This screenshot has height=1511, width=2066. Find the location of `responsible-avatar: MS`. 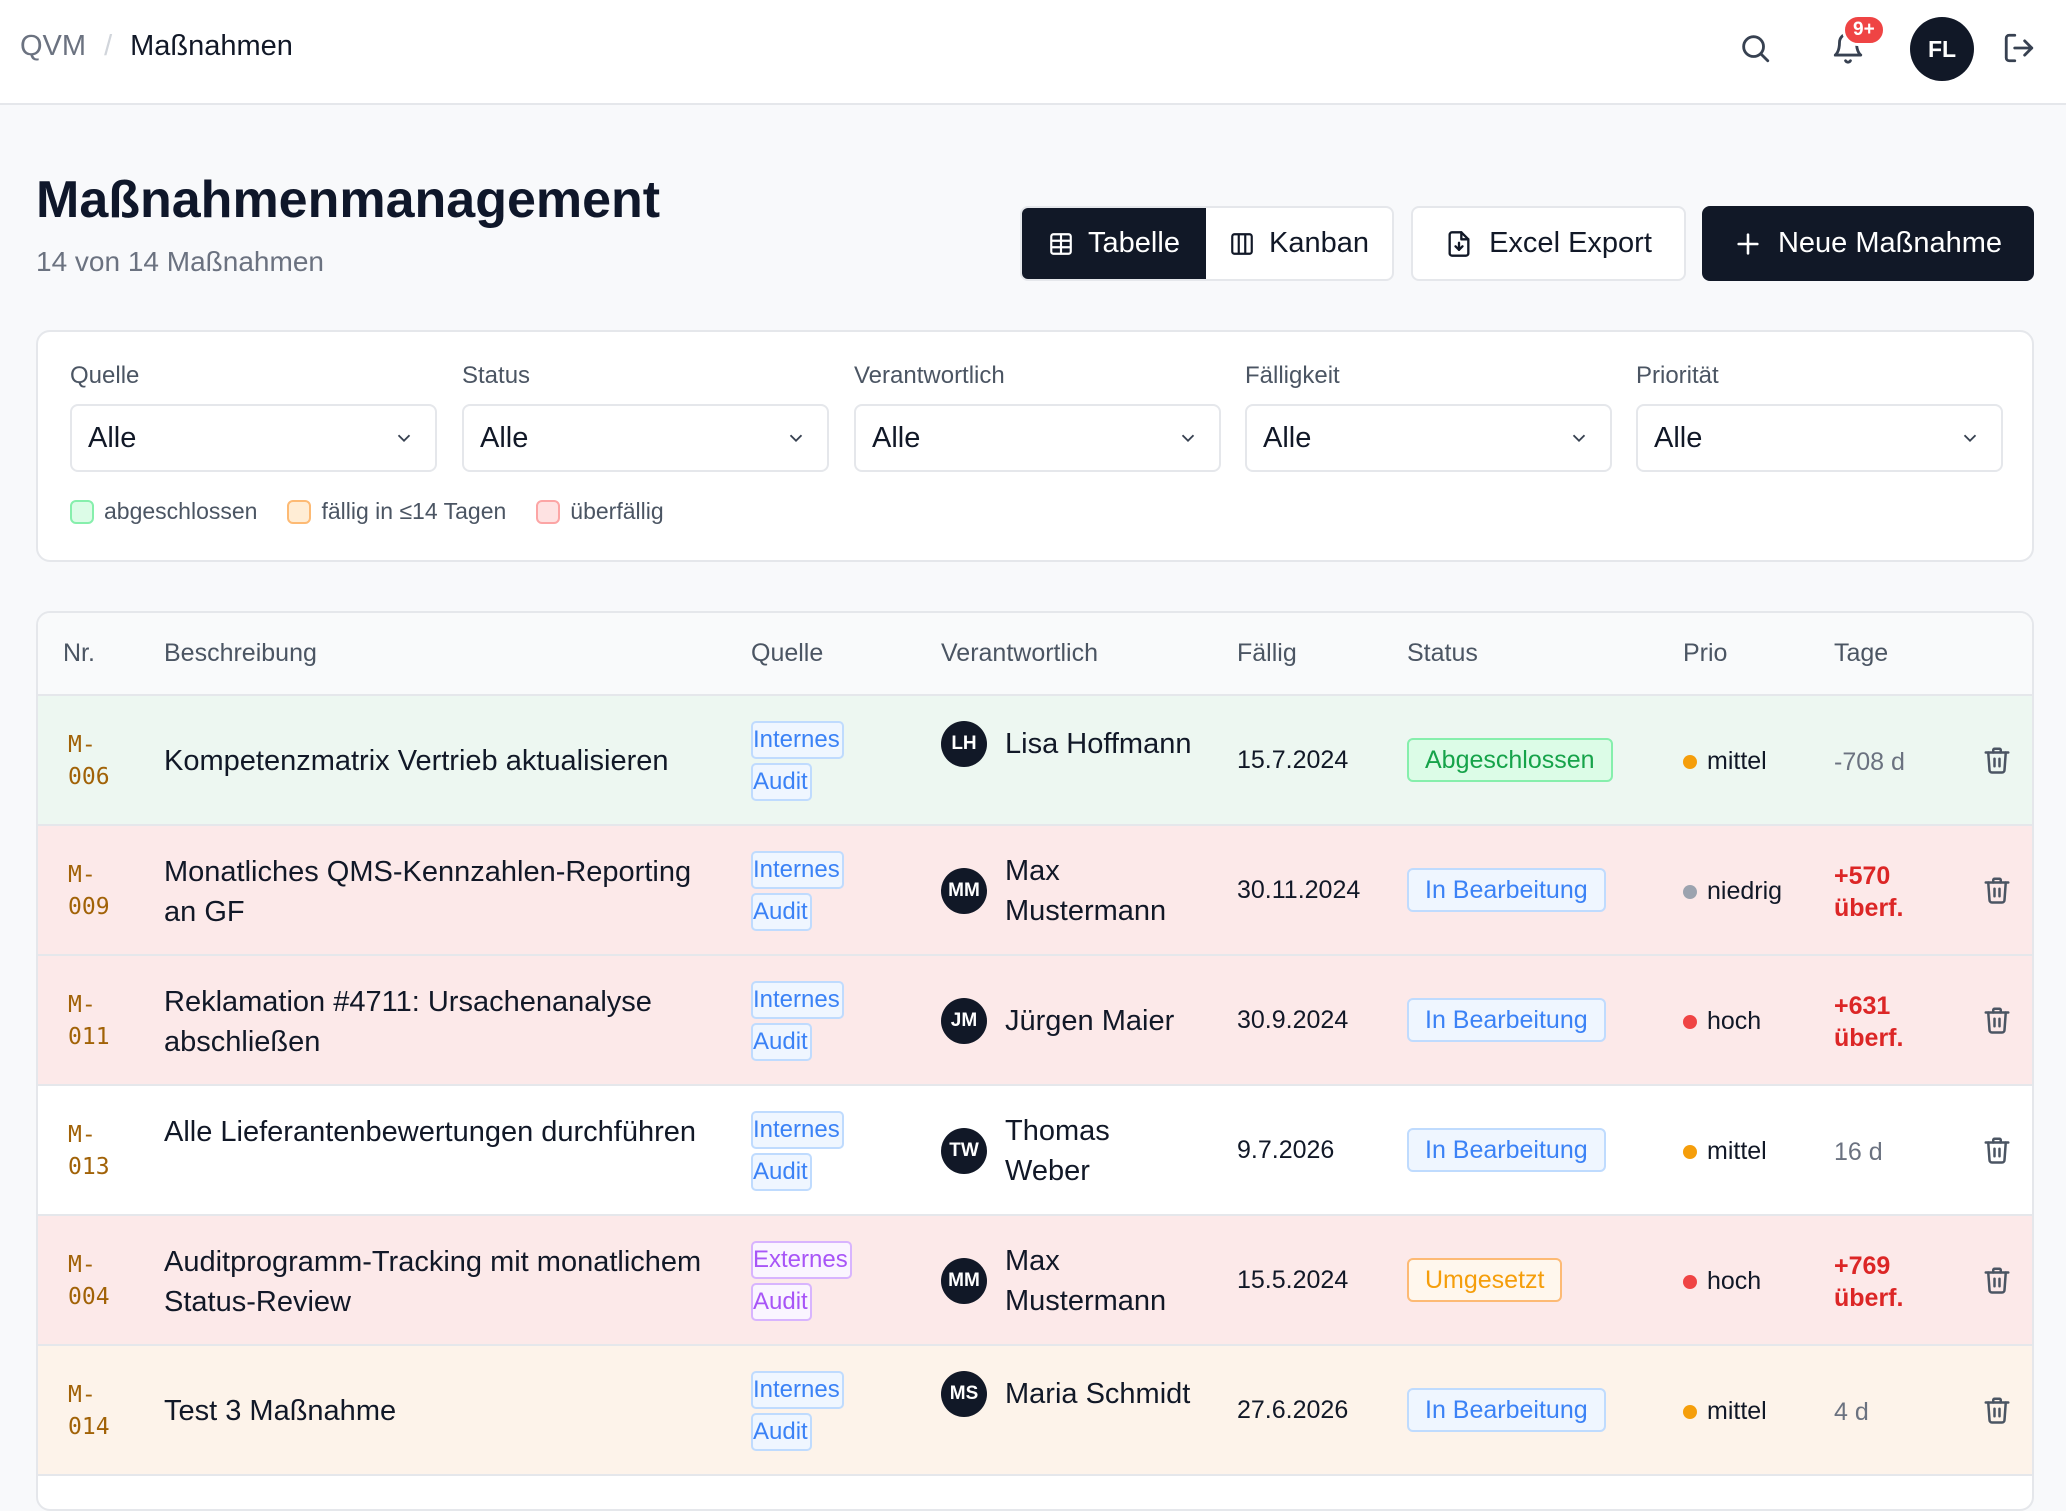

responsible-avatar: MS is located at coordinates (964, 1394).